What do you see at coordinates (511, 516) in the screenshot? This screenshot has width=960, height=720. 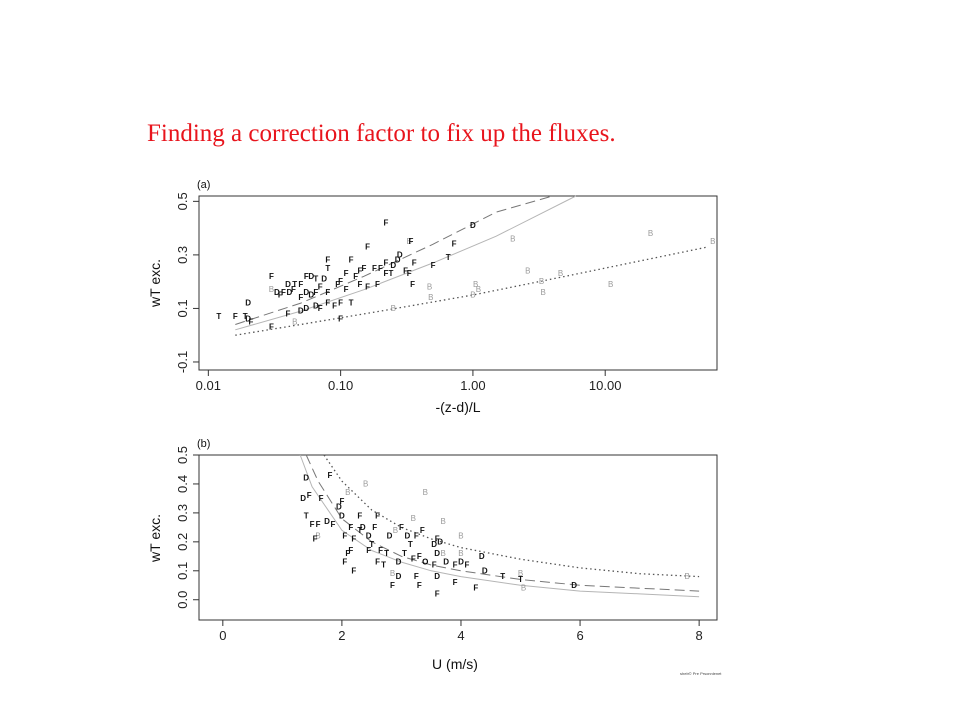 I see `fit-curve-dotted` at bounding box center [511, 516].